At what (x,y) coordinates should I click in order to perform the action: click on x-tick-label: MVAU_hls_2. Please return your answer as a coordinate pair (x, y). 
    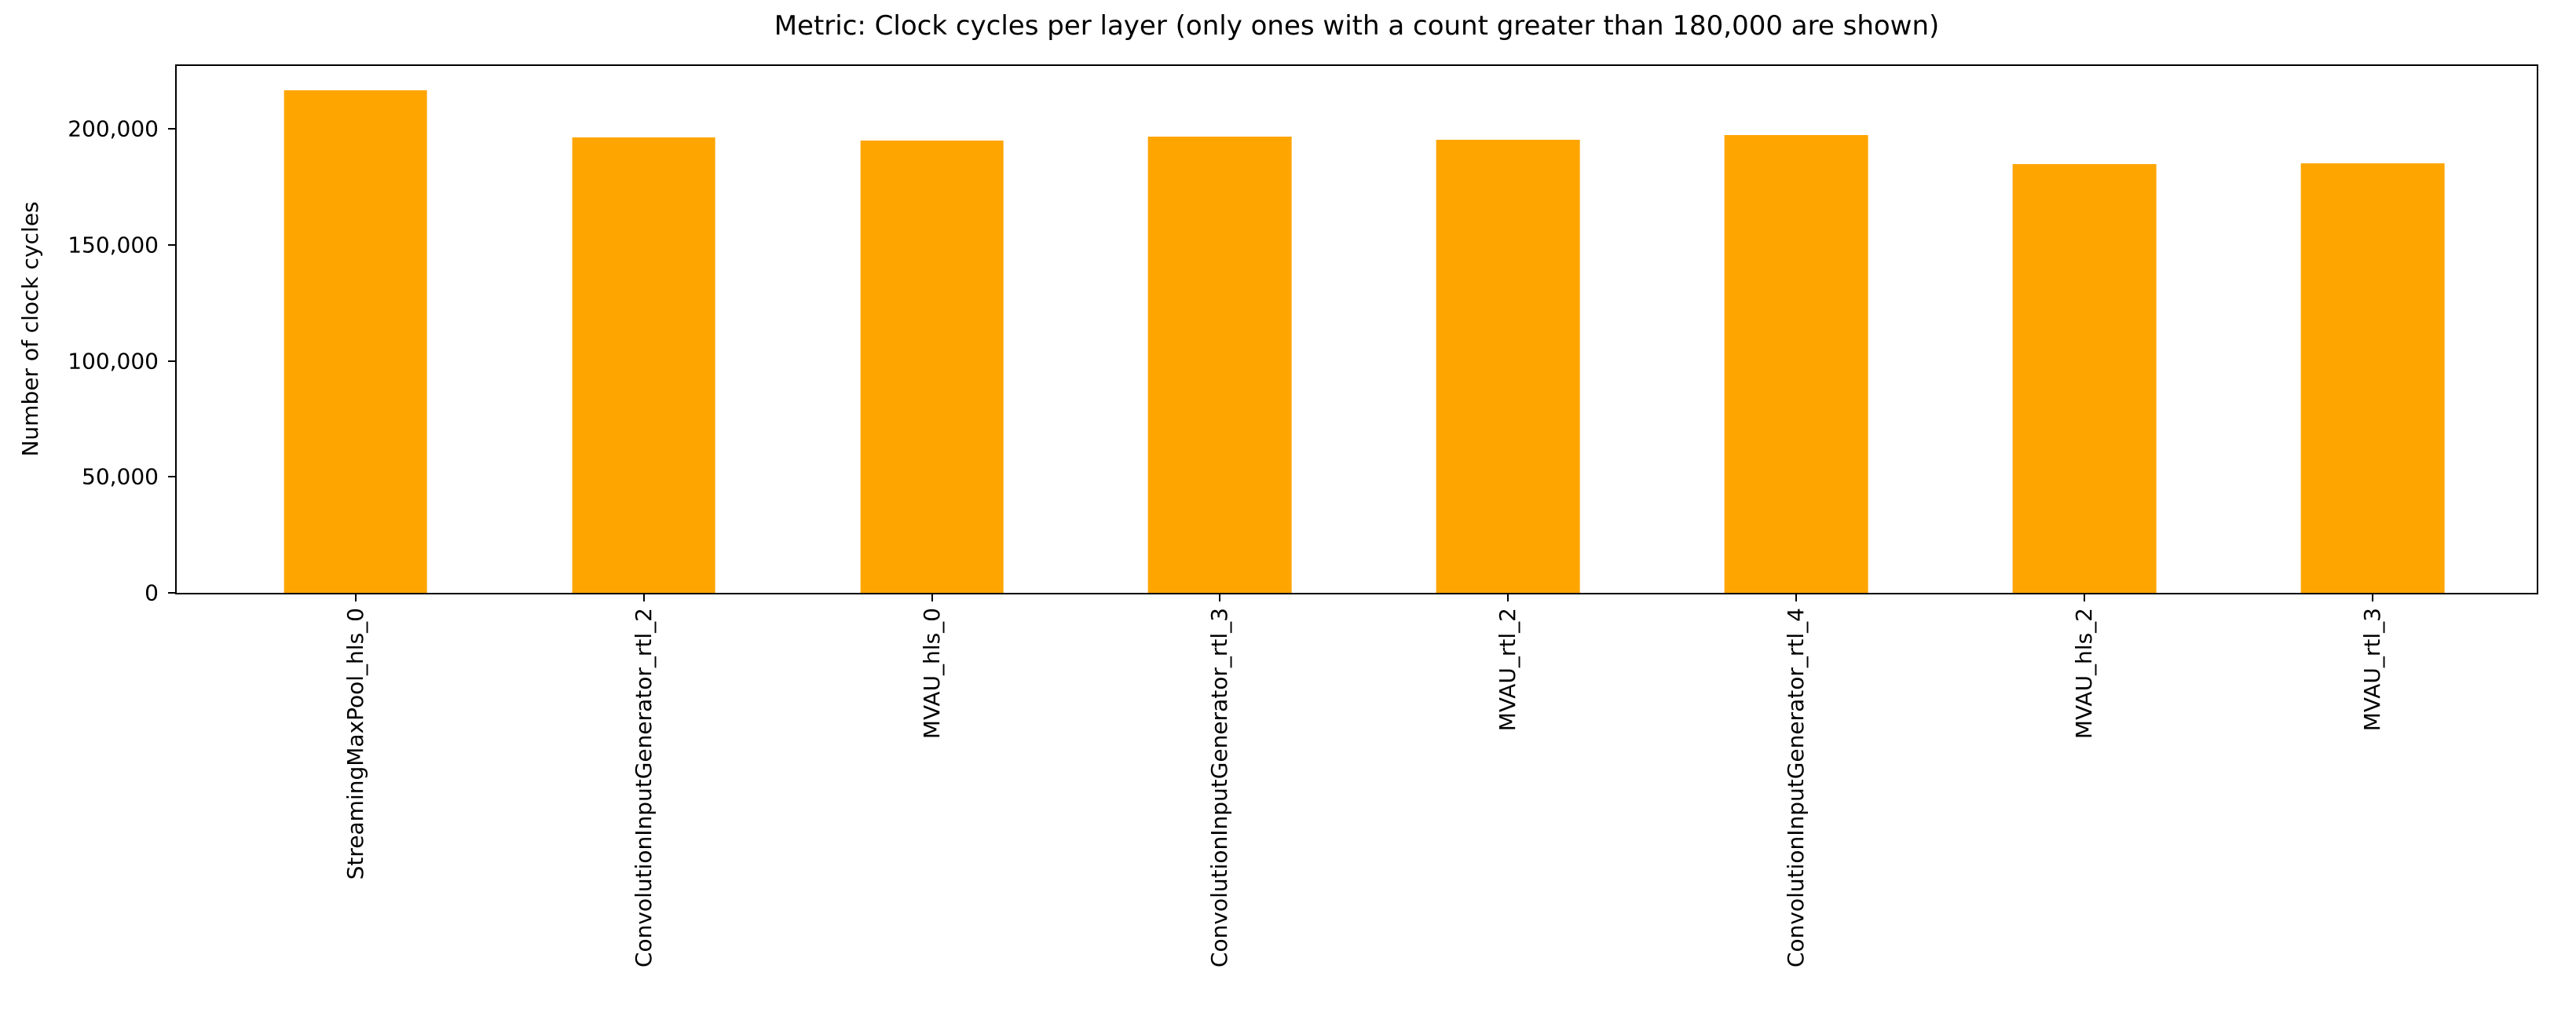
    Looking at the image, I should click on (2085, 674).